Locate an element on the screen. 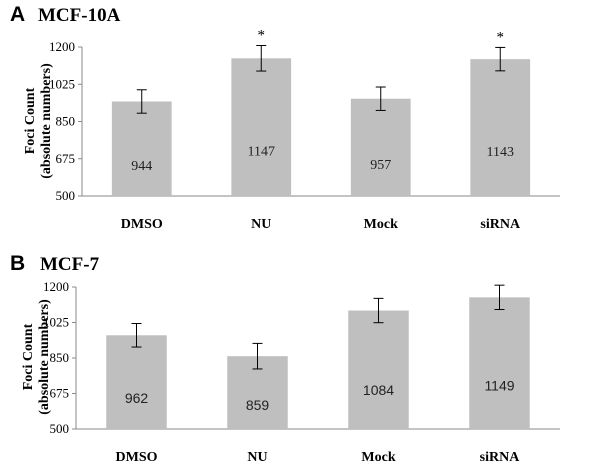 This screenshot has height=467, width=589. panel-b-ytick-label: 675 is located at coordinates (60, 393).